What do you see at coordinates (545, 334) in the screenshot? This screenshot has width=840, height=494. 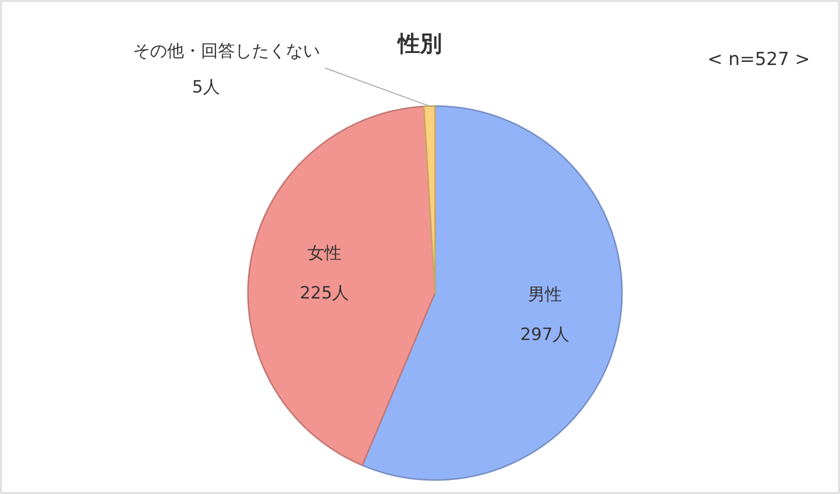 I see `data-label: 297人` at bounding box center [545, 334].